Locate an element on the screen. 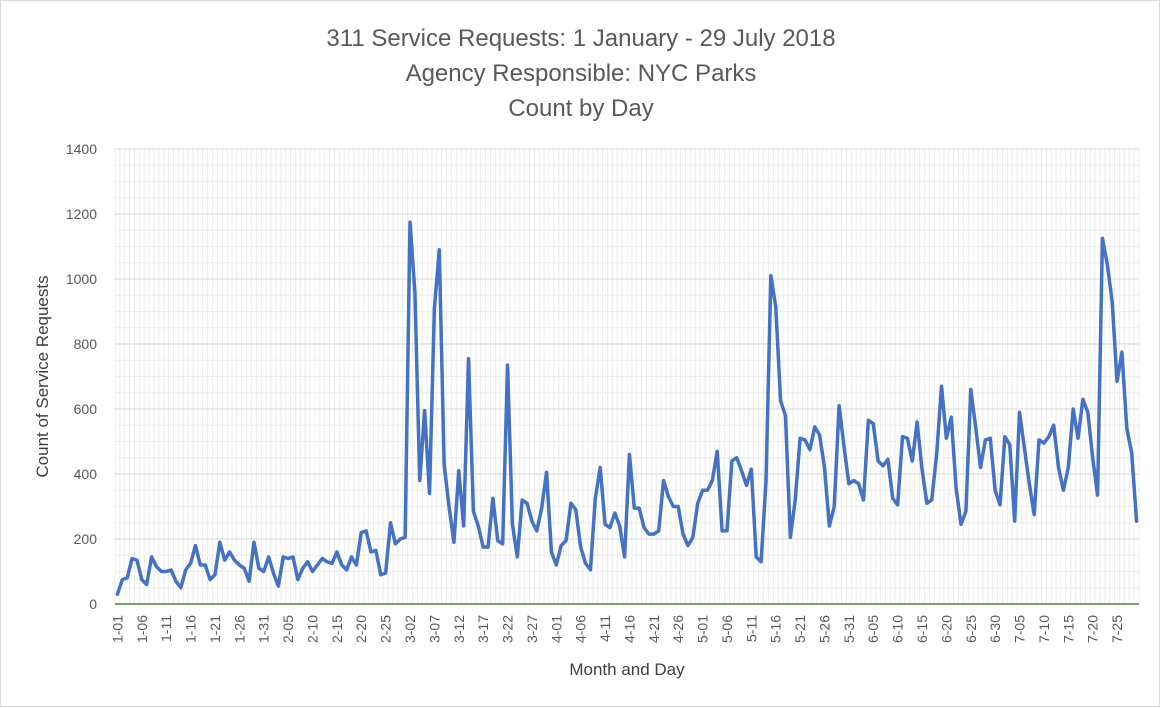 The image size is (1160, 708). x-tick-label: 4-01 is located at coordinates (556, 629).